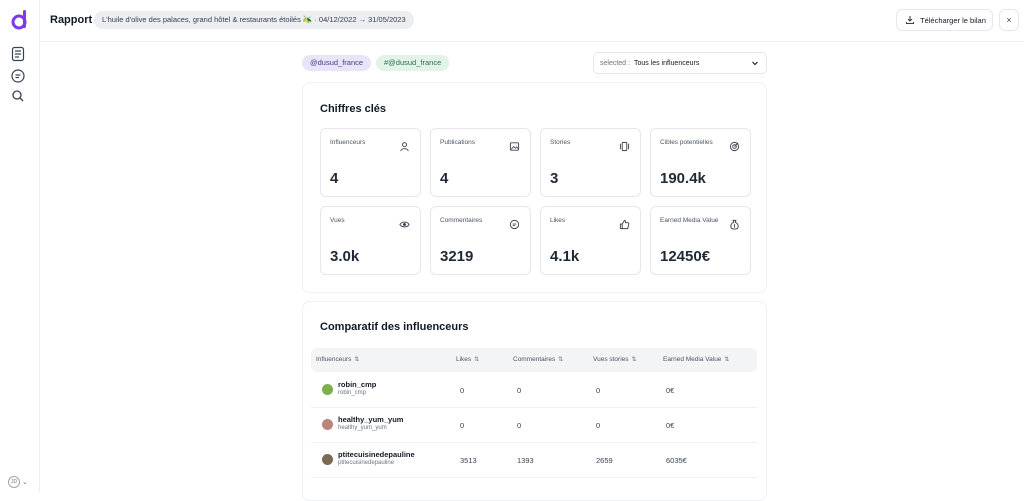 The height and width of the screenshot is (501, 1024). What do you see at coordinates (362, 428) in the screenshot?
I see `influencer-handle: healthy_yum_yum` at bounding box center [362, 428].